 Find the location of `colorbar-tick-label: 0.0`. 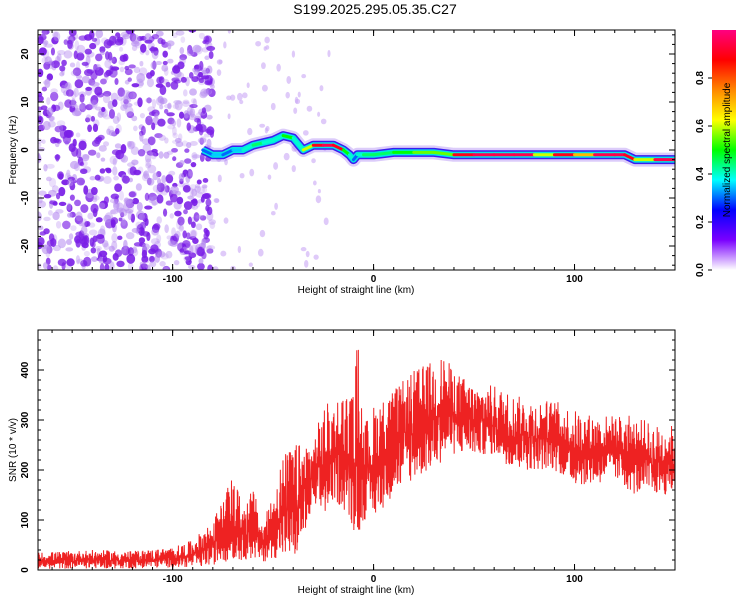

colorbar-tick-label: 0.0 is located at coordinates (700, 270).